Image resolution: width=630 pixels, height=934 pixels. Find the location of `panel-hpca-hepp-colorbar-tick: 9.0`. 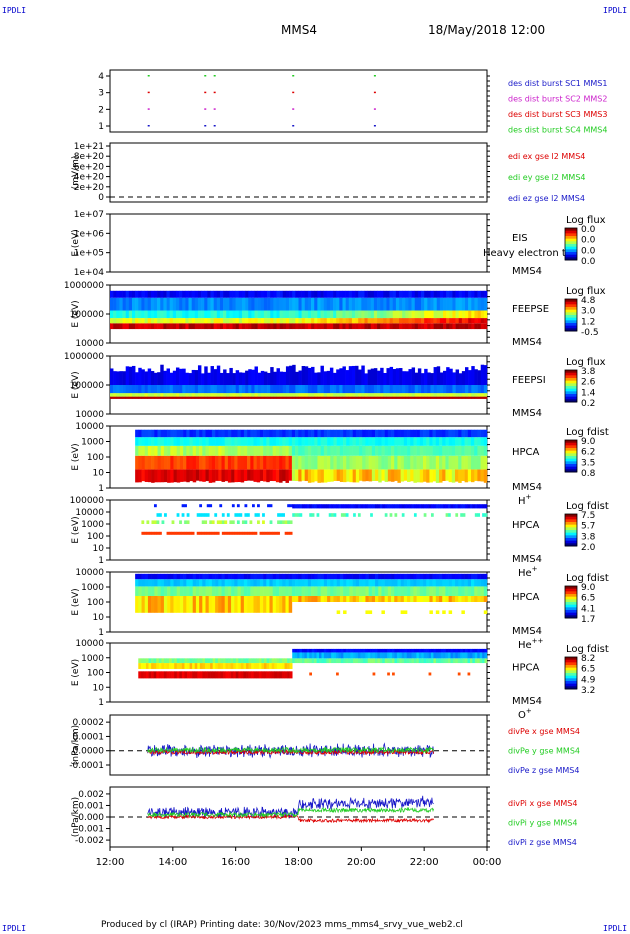

panel-hpca-hepp-colorbar-tick: 9.0 is located at coordinates (588, 588).